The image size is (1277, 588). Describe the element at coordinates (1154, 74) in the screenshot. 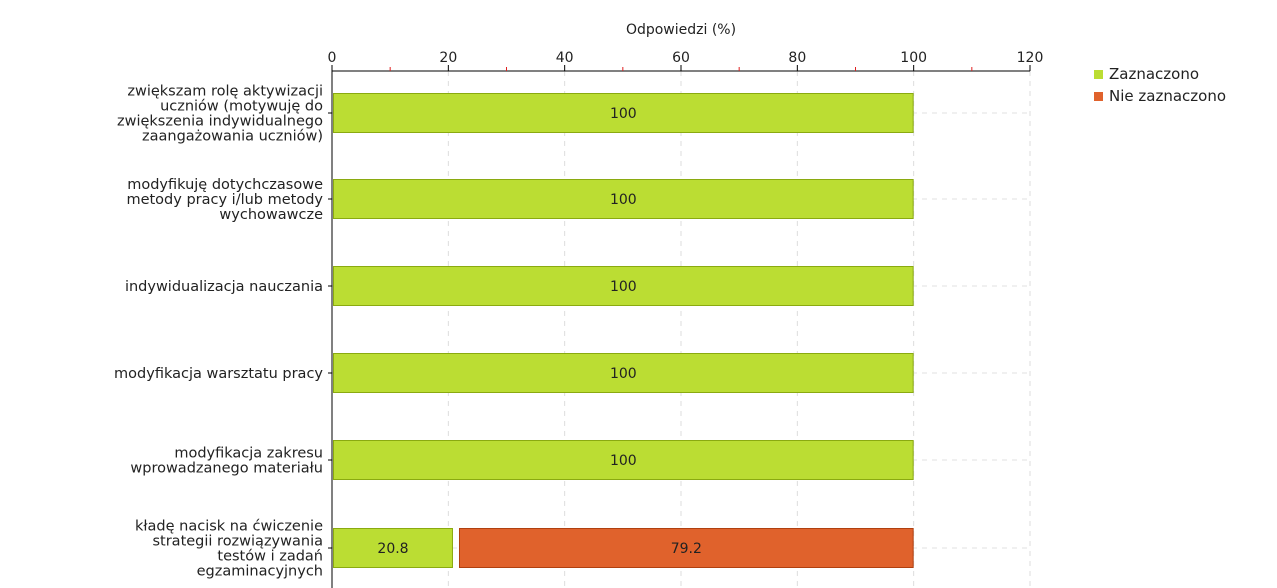

I see `legend-label: Zaznaczono` at that location.